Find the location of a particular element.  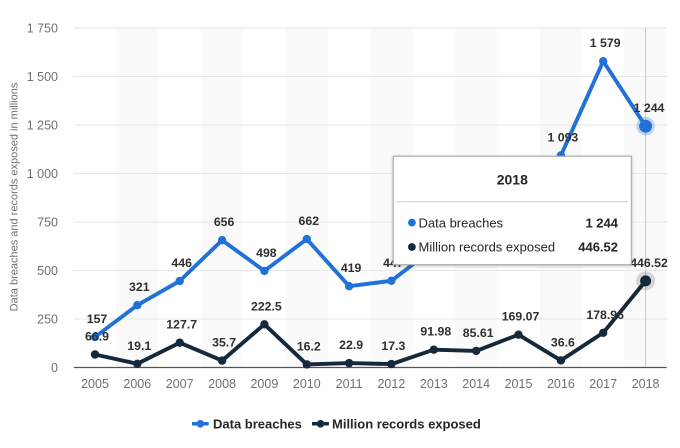

svg-text: 2017 is located at coordinates (603, 384).